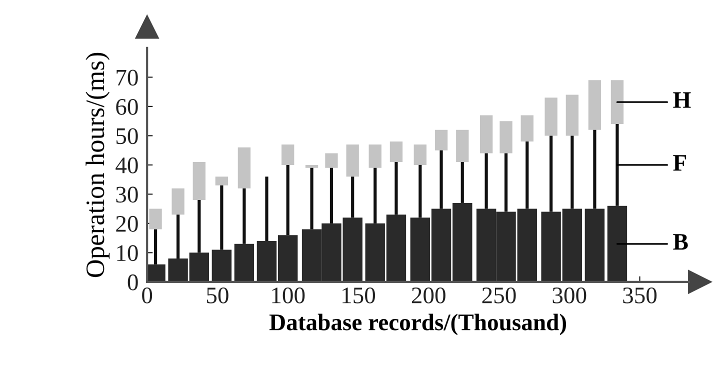 Image resolution: width=714 pixels, height=369 pixels. Describe the element at coordinates (98, 165) in the screenshot. I see `y-axis-title: Operation hours/(ms)` at that location.